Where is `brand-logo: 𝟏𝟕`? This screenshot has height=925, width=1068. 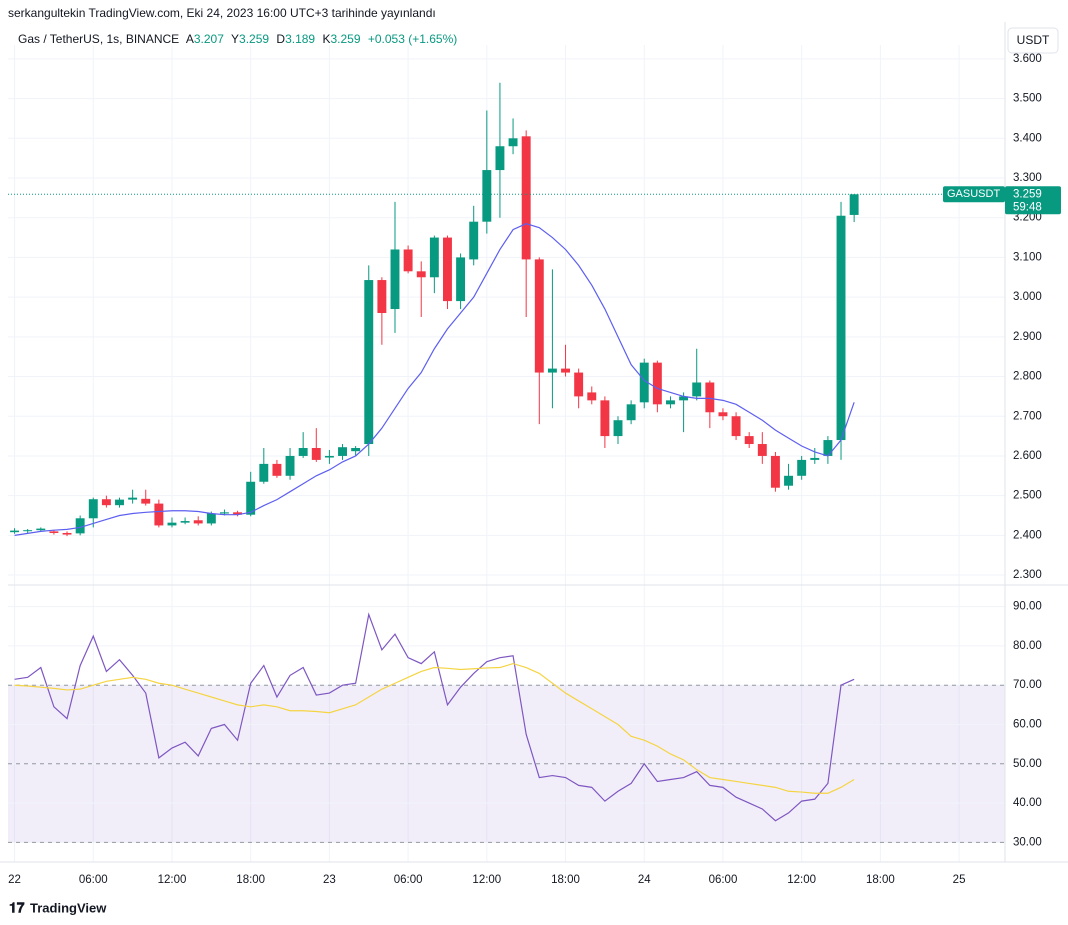
brand-logo: 𝟏𝟕 is located at coordinates (17, 908).